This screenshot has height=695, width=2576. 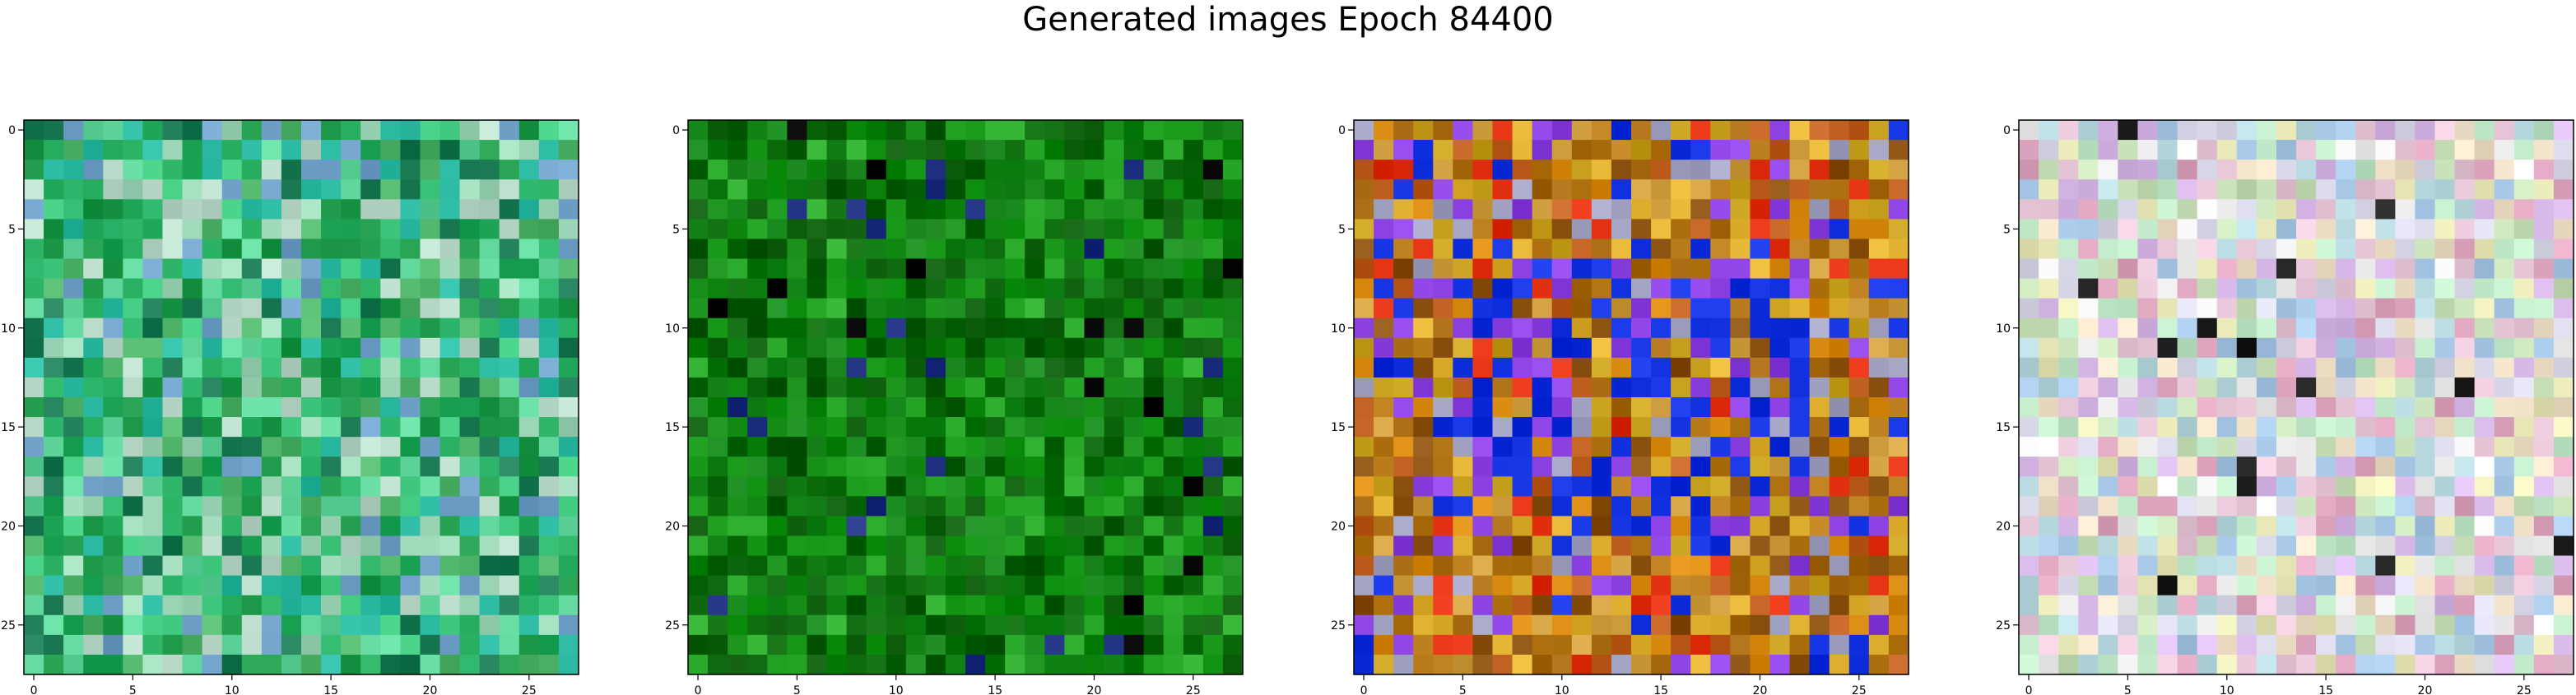 What do you see at coordinates (430, 689) in the screenshot?
I see `x-tick-label: 20` at bounding box center [430, 689].